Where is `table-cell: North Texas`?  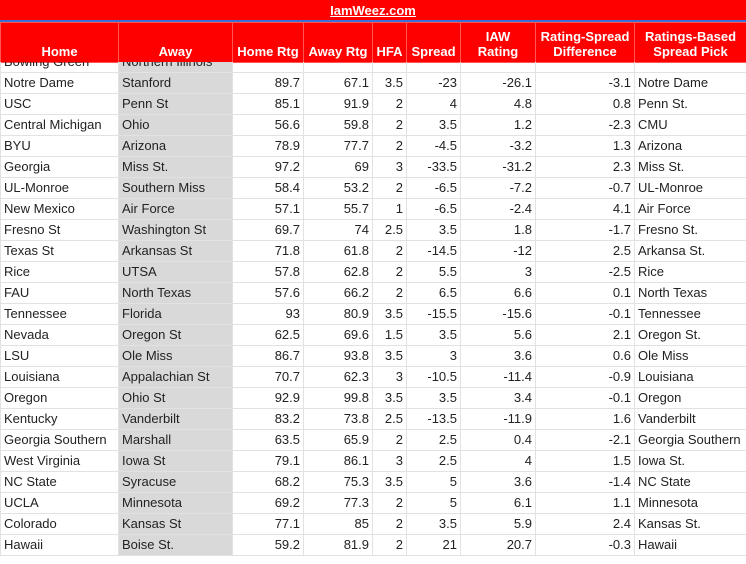 table-cell: North Texas is located at coordinates (175, 293).